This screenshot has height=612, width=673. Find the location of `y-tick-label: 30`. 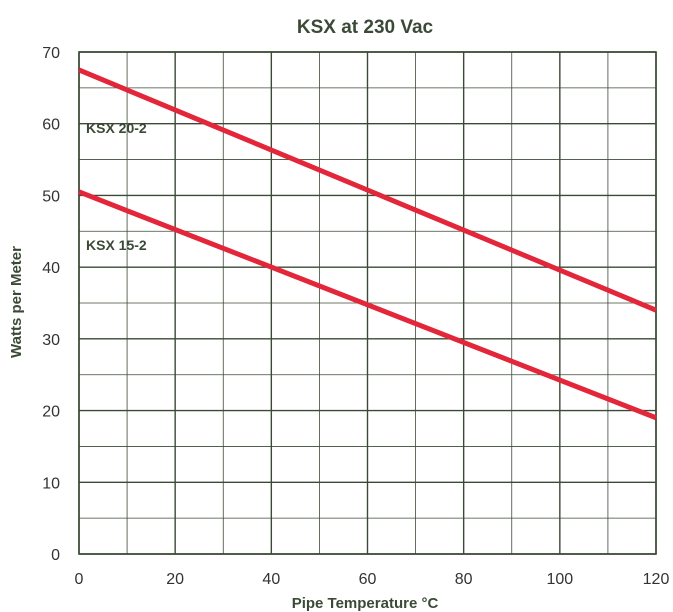

y-tick-label: 30 is located at coordinates (51, 340).